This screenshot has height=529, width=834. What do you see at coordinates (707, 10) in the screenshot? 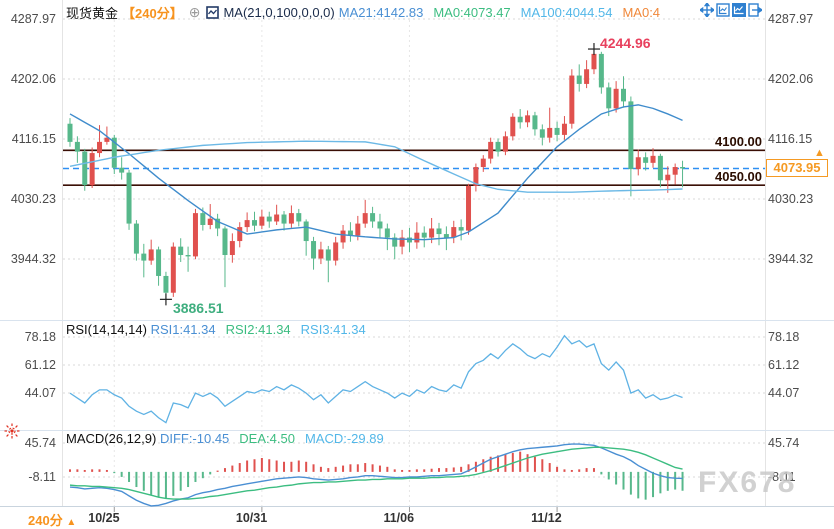
I see `pan-icon` at bounding box center [707, 10].